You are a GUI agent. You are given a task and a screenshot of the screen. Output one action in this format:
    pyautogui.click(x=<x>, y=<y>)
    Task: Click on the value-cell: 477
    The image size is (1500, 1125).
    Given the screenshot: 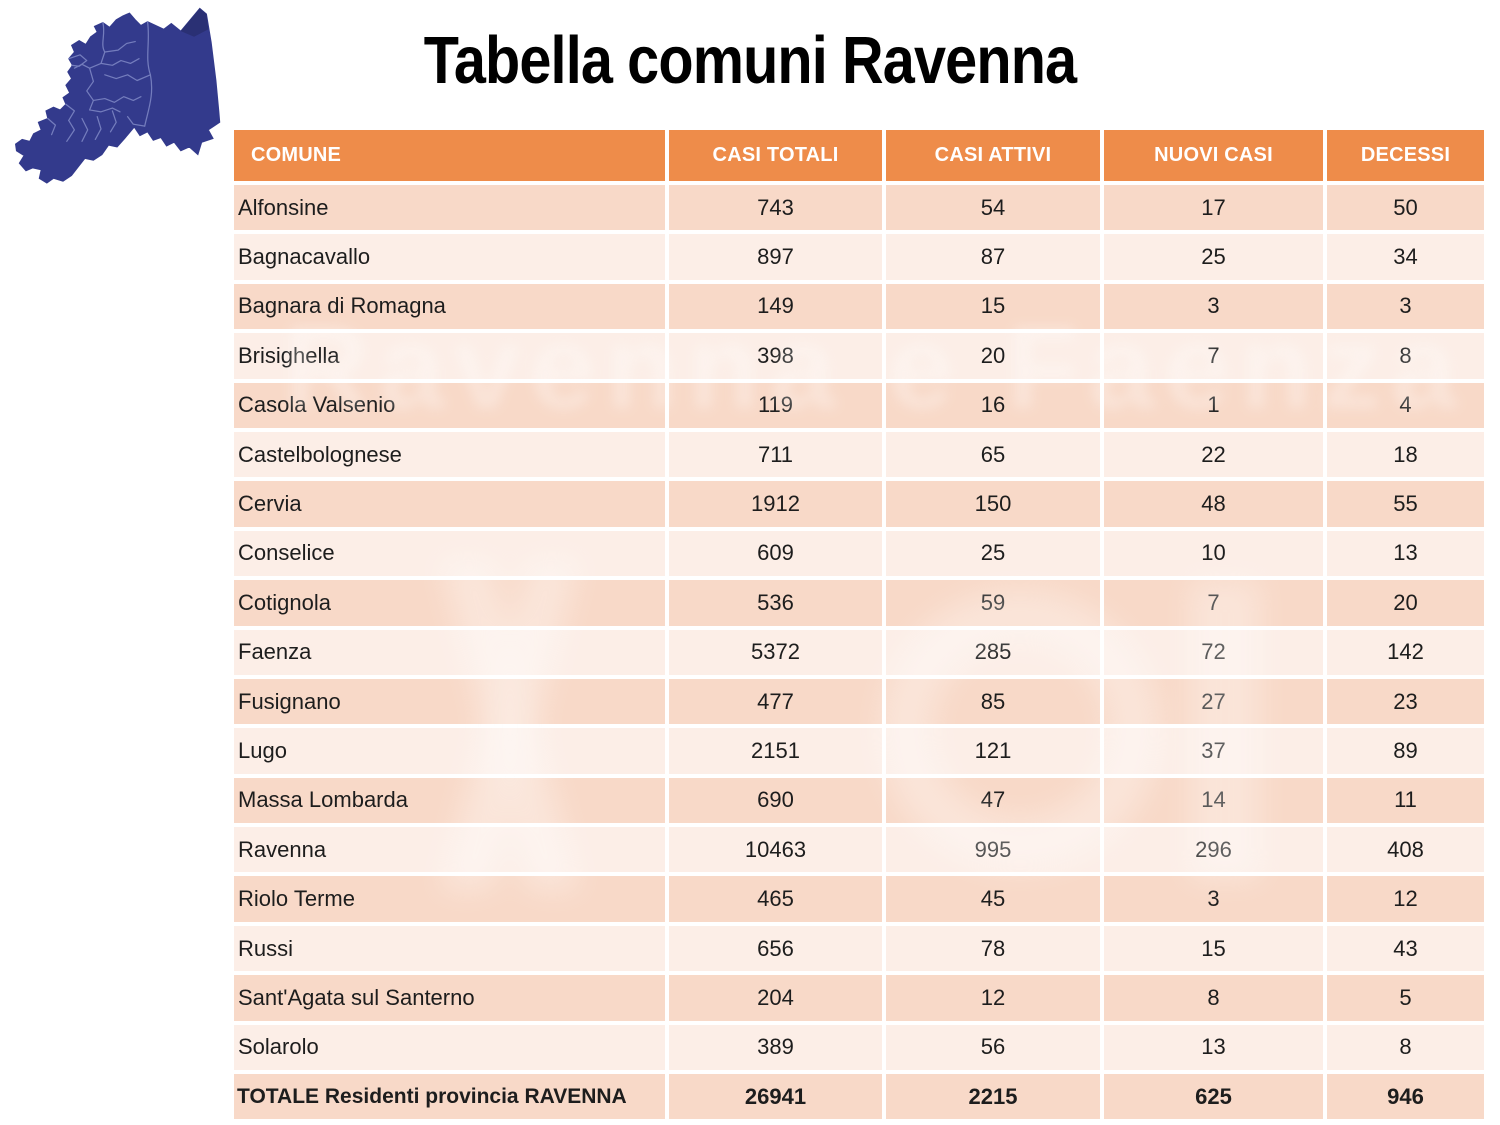 What is the action you would take?
    pyautogui.click(x=775, y=701)
    